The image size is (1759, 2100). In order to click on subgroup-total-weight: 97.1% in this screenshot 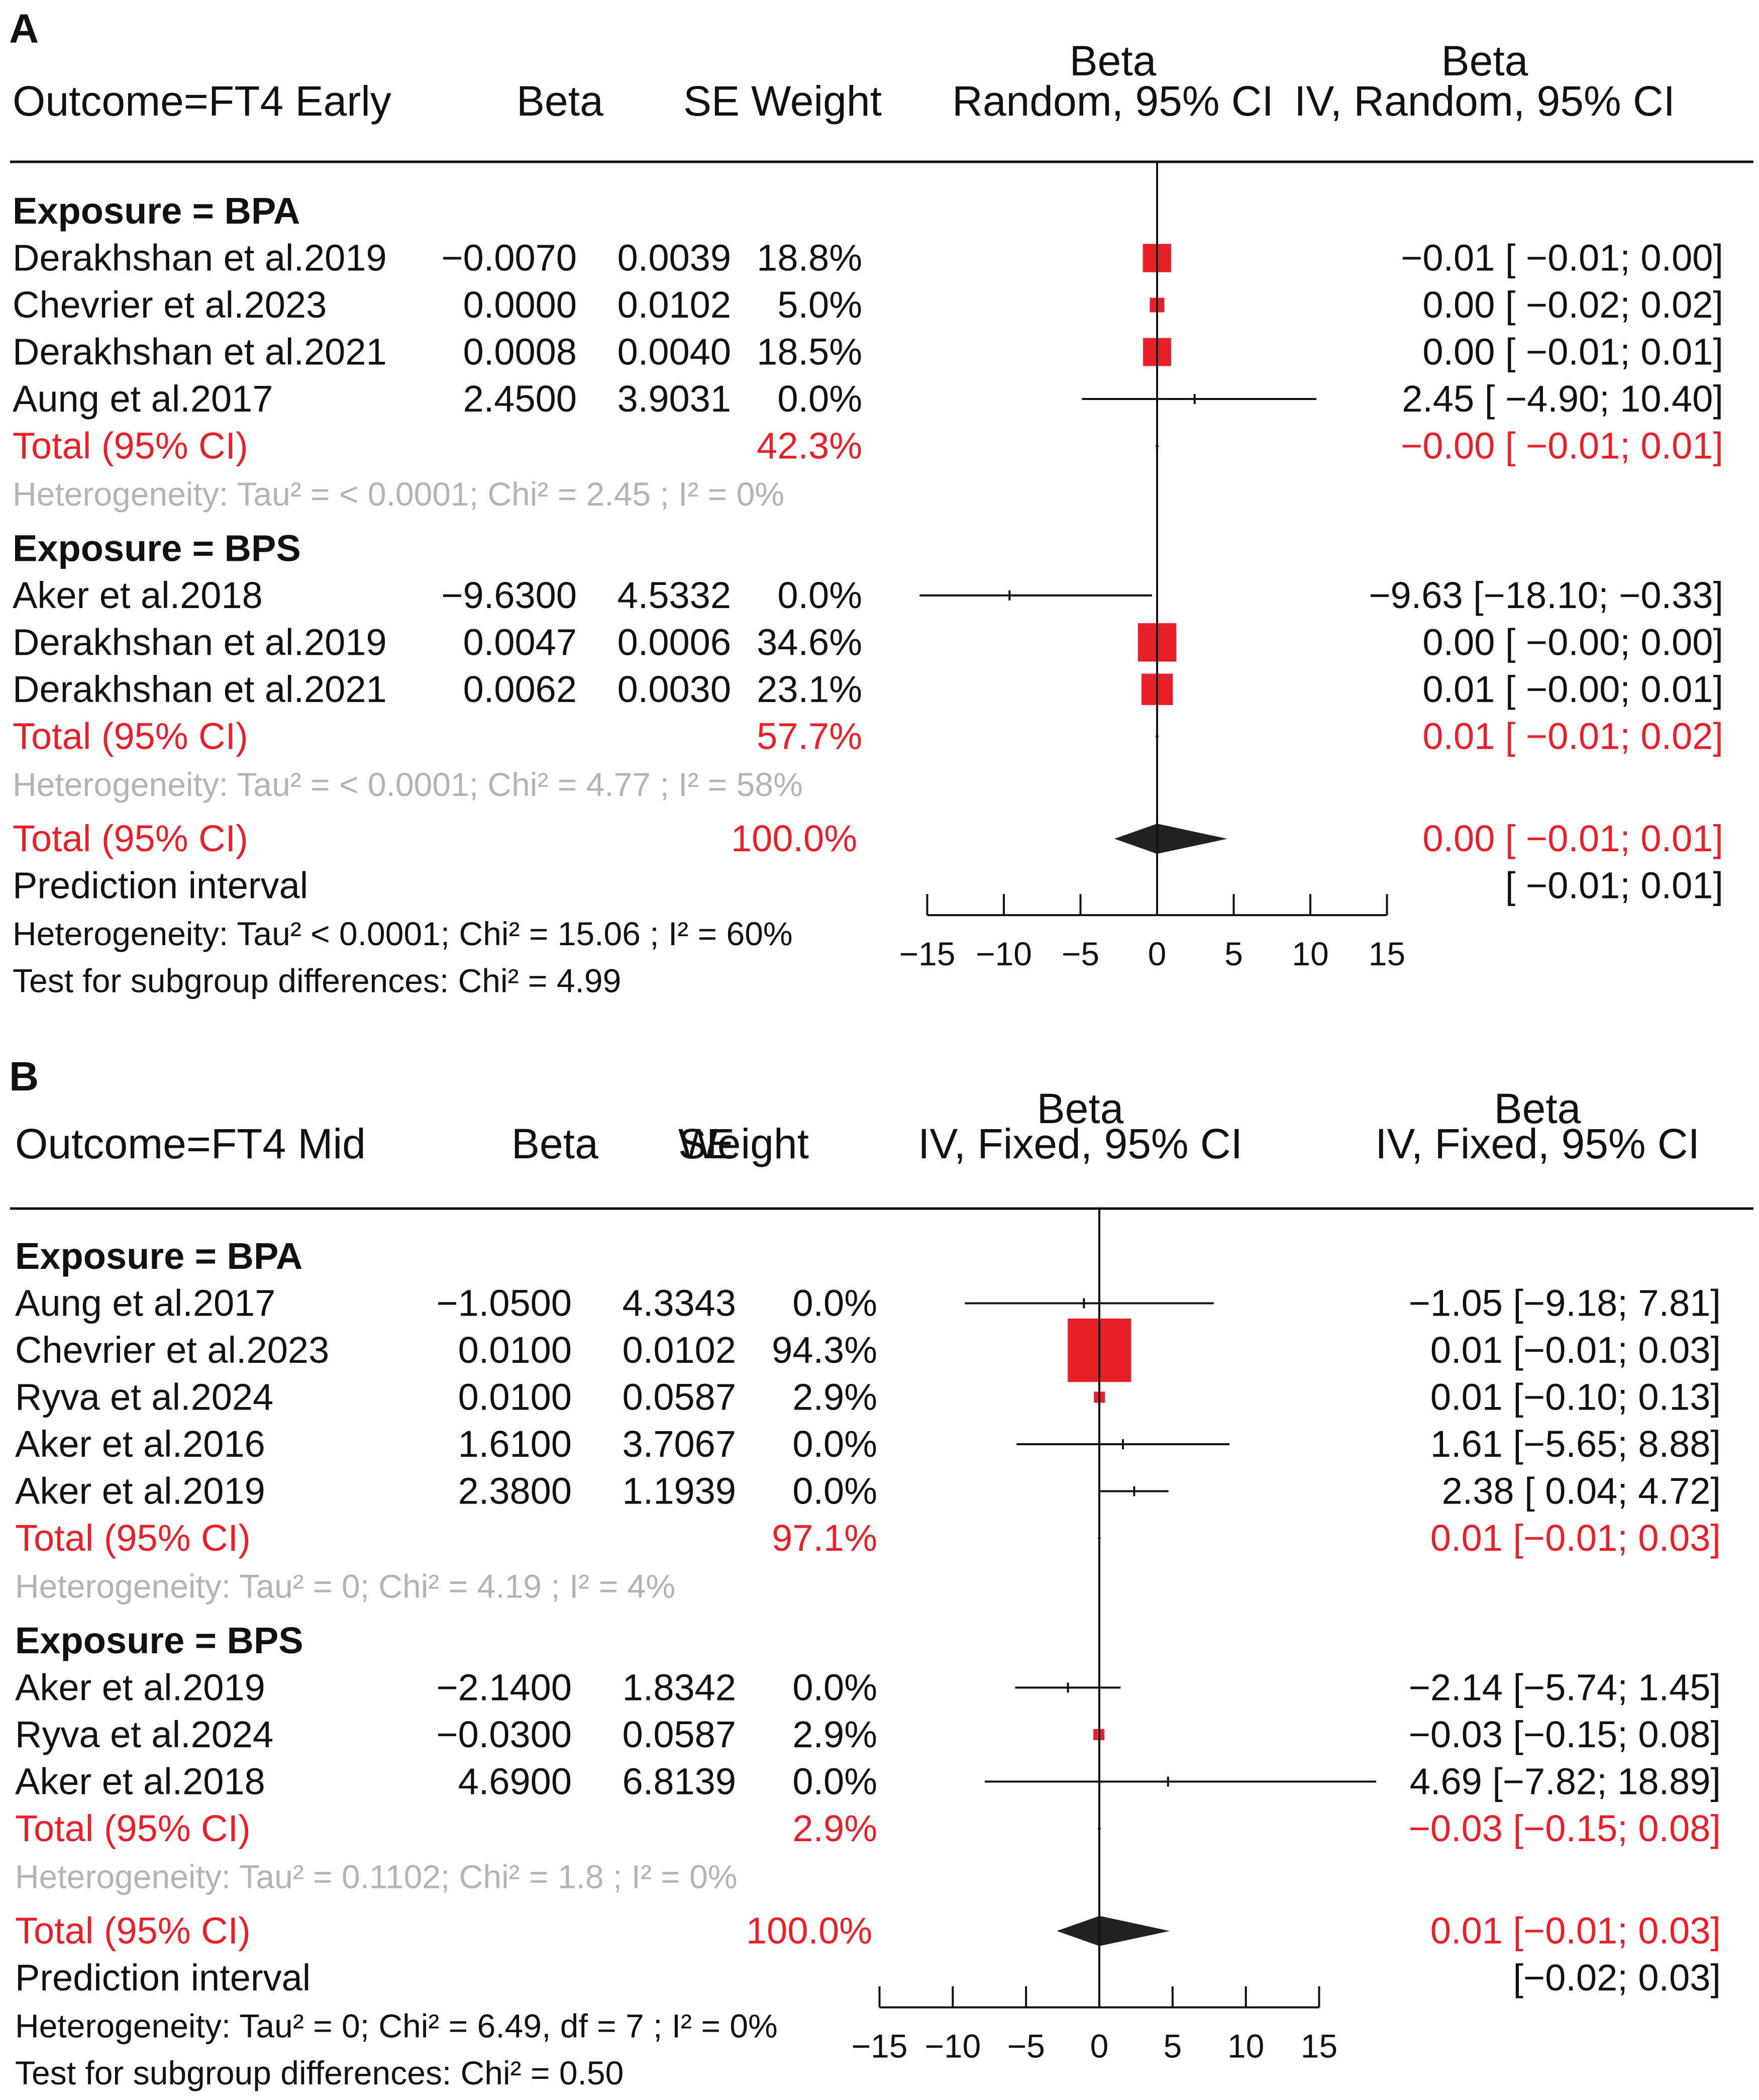, I will do `click(824, 1538)`.